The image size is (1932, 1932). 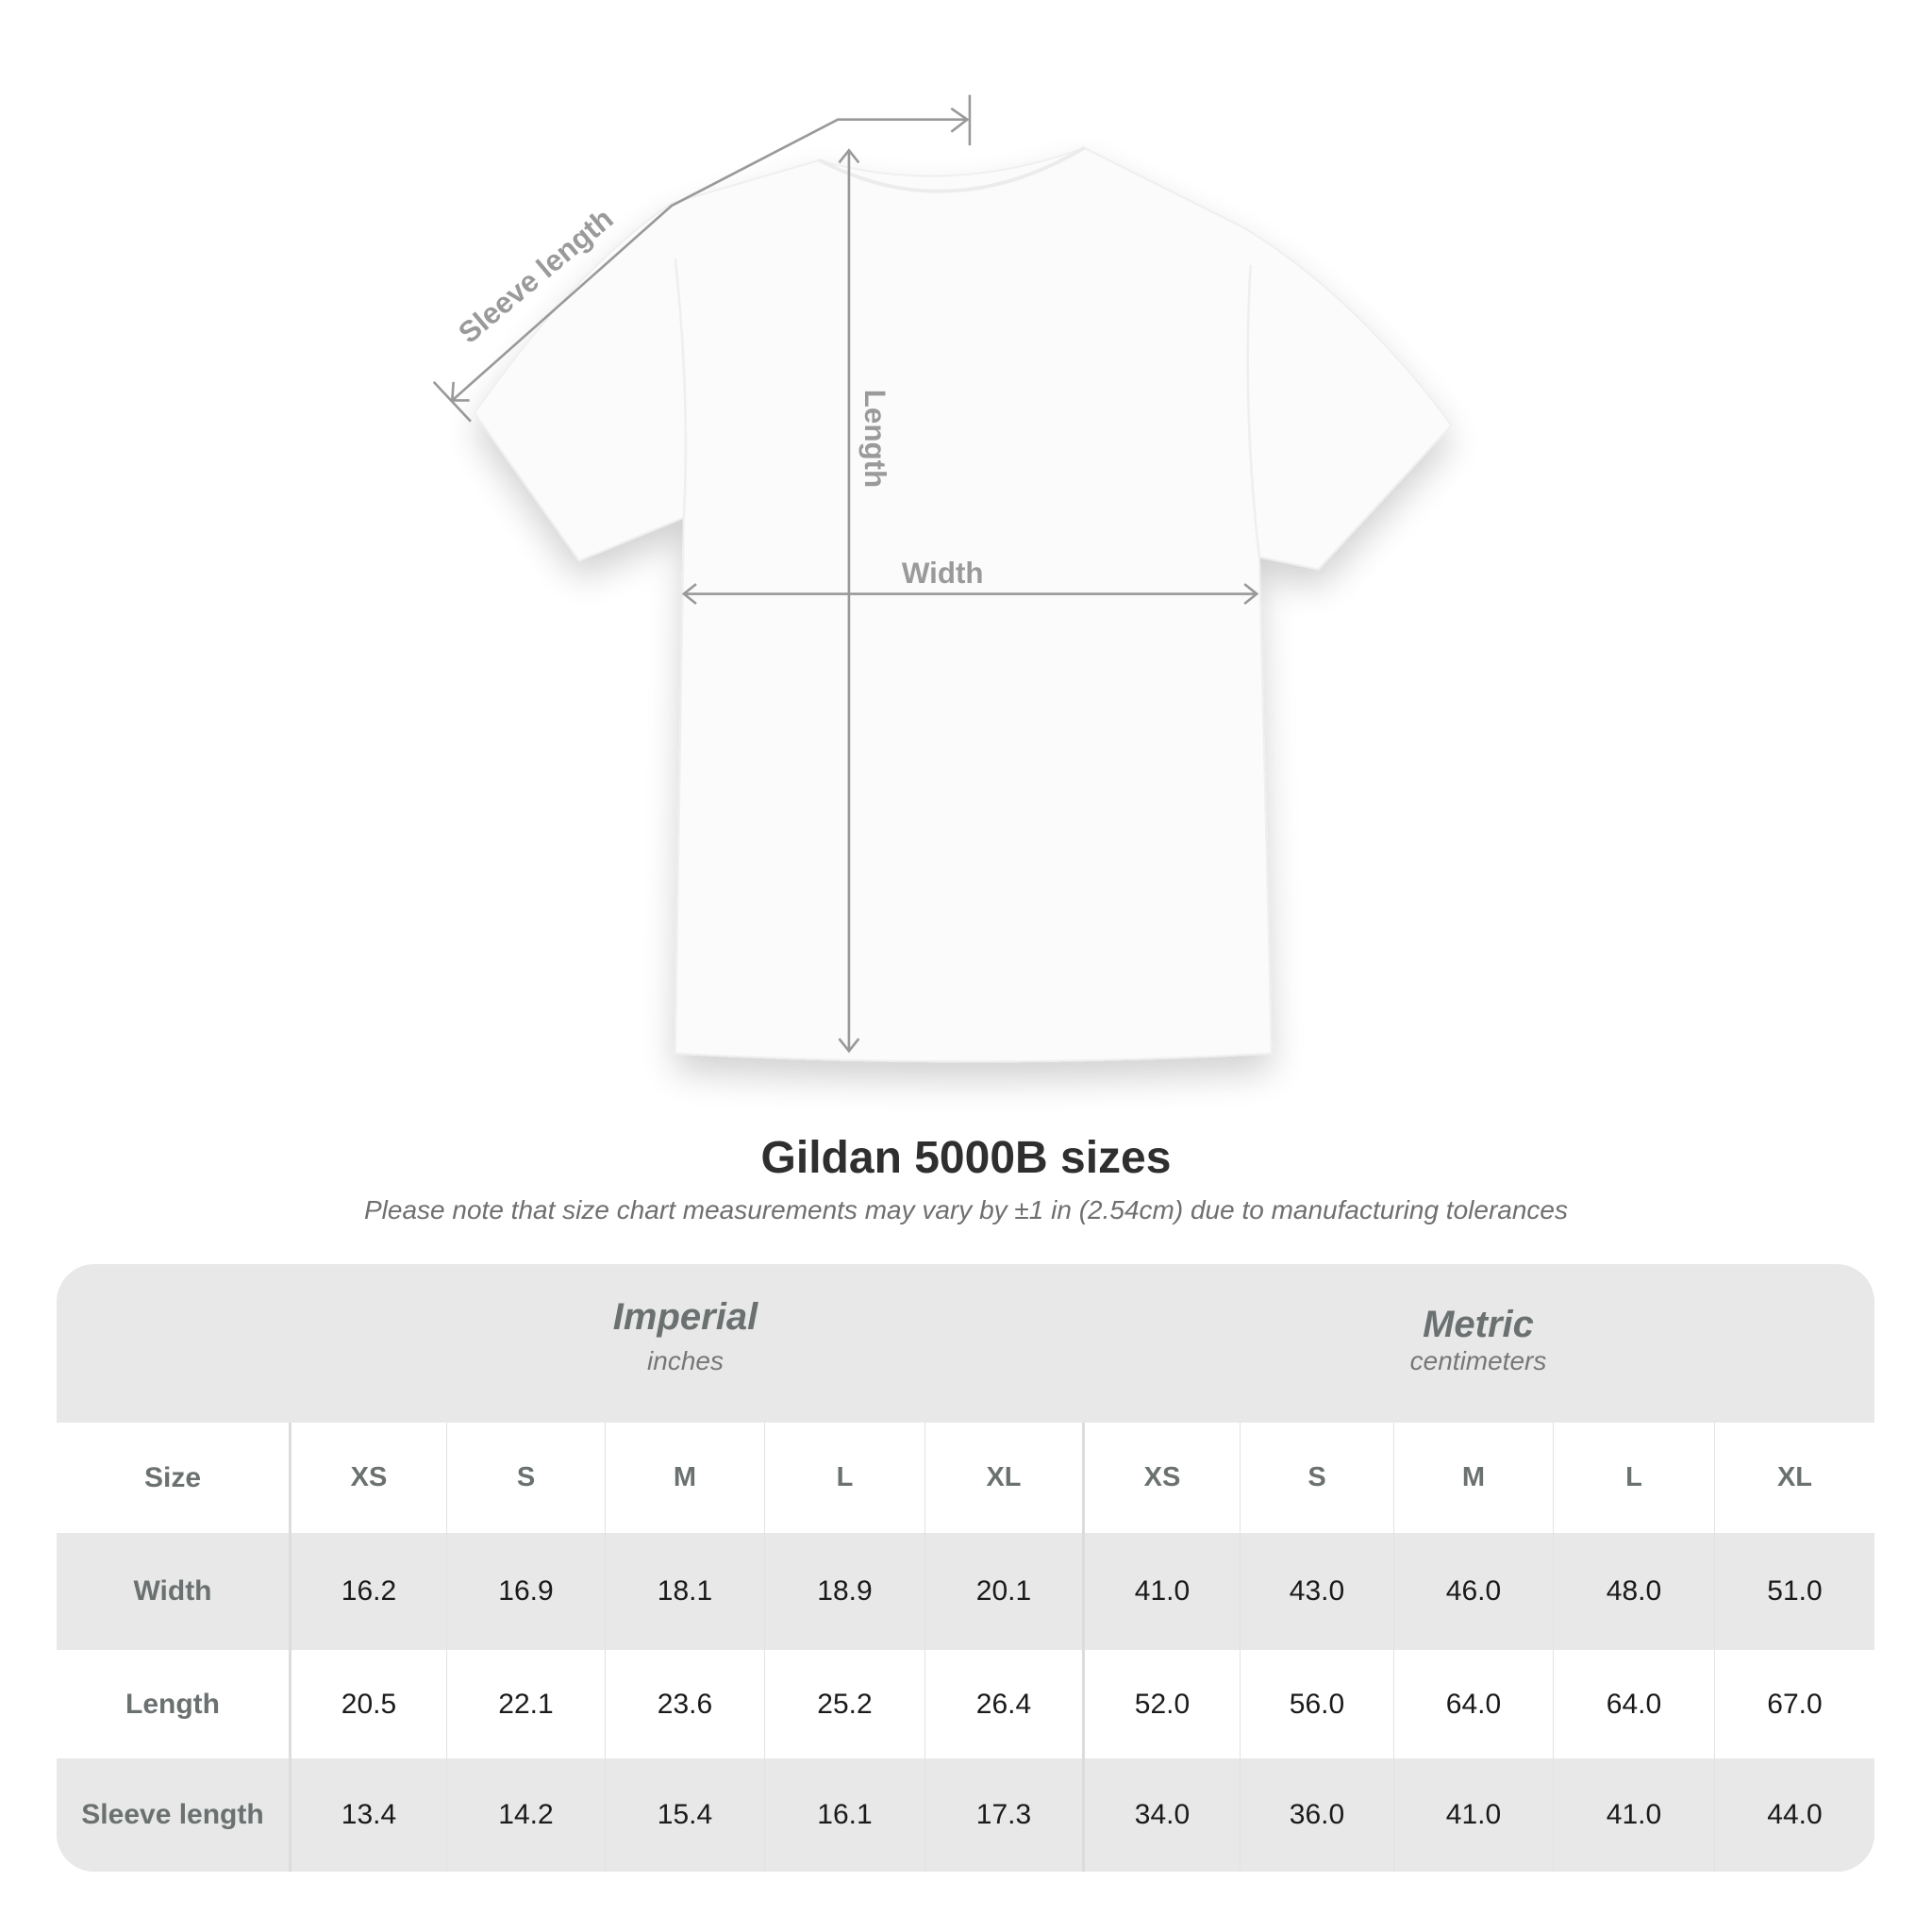 What do you see at coordinates (685, 1704) in the screenshot?
I see `imperial-value: 23.6` at bounding box center [685, 1704].